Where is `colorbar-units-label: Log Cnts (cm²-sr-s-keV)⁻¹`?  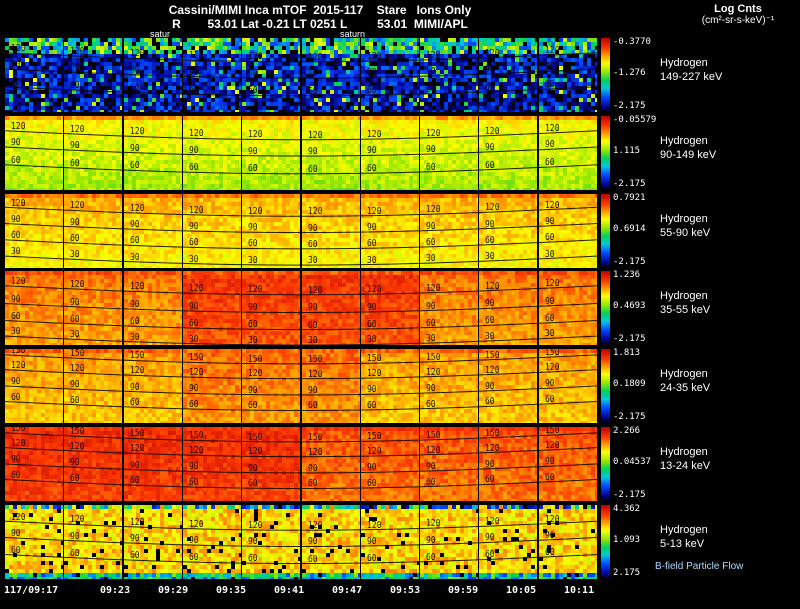
colorbar-units-label: Log Cnts (cm²-sr-s-keV)⁻¹ is located at coordinates (738, 14).